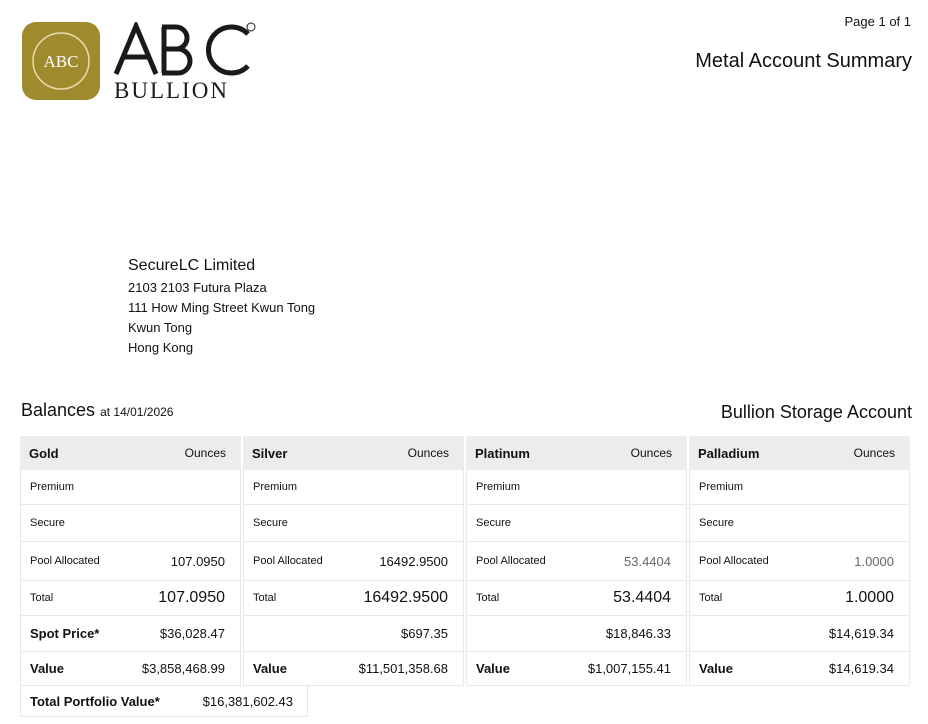  Describe the element at coordinates (164, 701) in the screenshot. I see `total-portfolio-row: Total Portfolio Value* $16,381,602.43` at that location.